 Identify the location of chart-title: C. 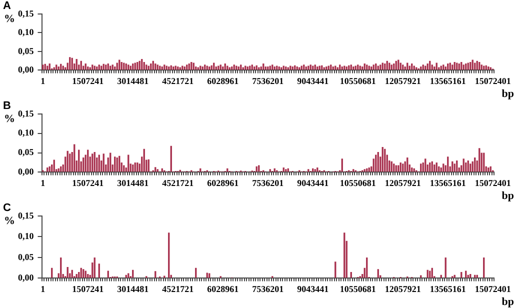
(7, 208).